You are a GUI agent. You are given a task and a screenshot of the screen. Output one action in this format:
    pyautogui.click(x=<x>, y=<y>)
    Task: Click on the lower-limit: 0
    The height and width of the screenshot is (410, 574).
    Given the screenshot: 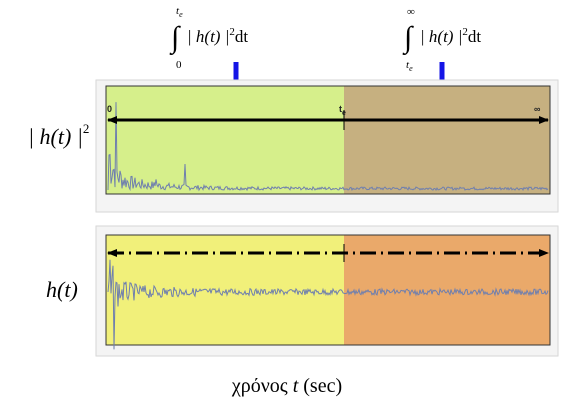 What is the action you would take?
    pyautogui.click(x=179, y=65)
    